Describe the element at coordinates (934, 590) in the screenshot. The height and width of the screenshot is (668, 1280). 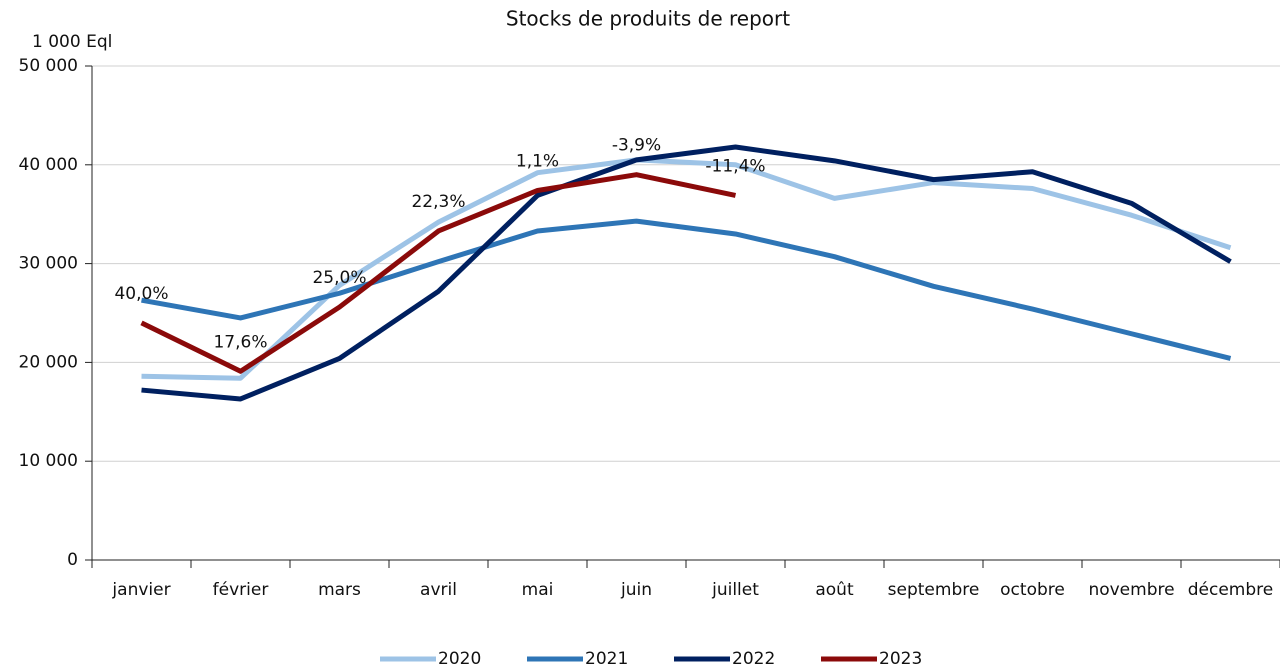
I see `x-tick-label: septembre` at that location.